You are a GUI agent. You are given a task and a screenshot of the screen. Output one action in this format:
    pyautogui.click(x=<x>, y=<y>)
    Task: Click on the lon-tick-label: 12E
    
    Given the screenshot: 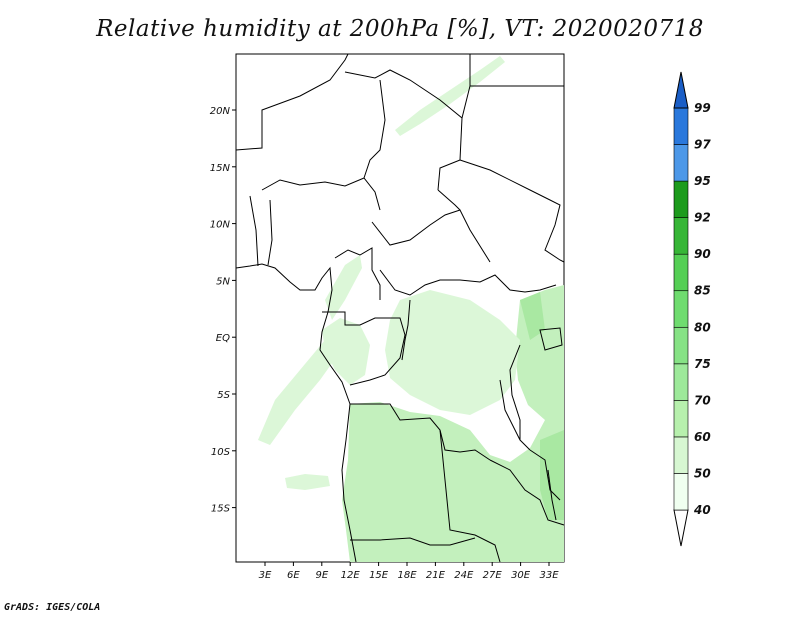 What is the action you would take?
    pyautogui.click(x=351, y=575)
    